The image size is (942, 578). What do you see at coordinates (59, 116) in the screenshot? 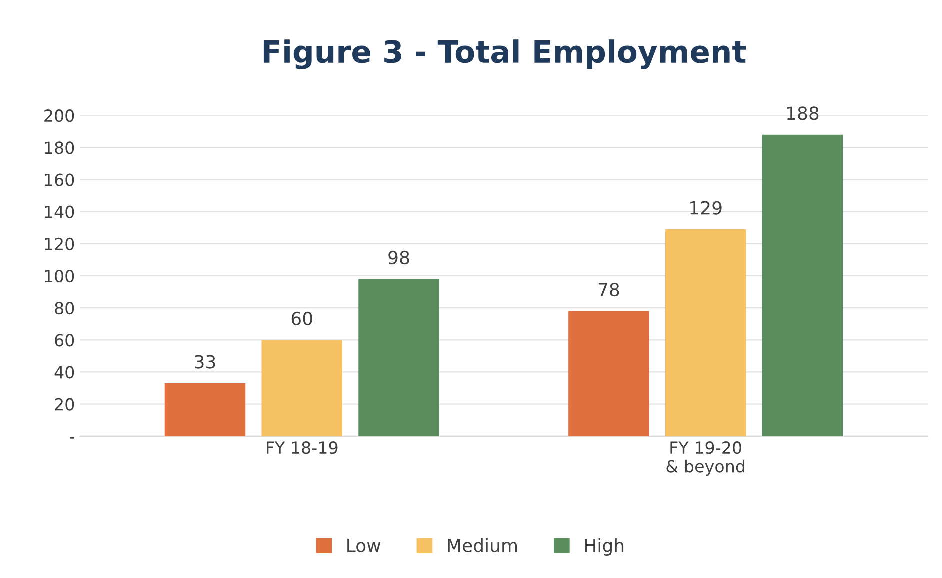
I see `y-tick-label: 200` at bounding box center [59, 116].